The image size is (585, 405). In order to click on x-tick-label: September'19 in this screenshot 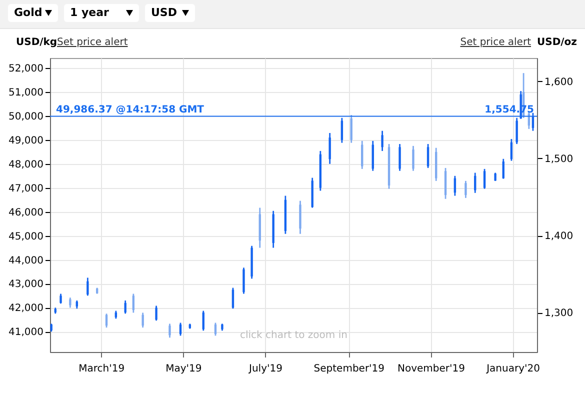, I will do `click(349, 369)`.